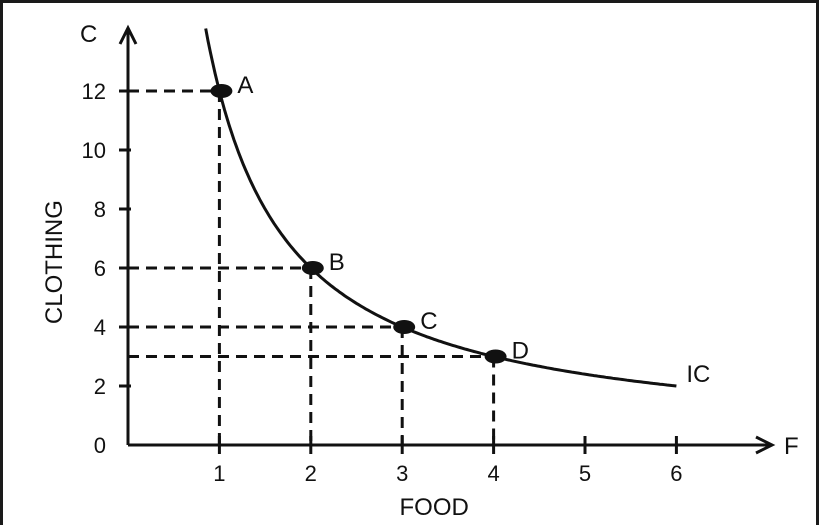 This screenshot has width=819, height=525. What do you see at coordinates (495, 356) in the screenshot?
I see `point-d` at bounding box center [495, 356].